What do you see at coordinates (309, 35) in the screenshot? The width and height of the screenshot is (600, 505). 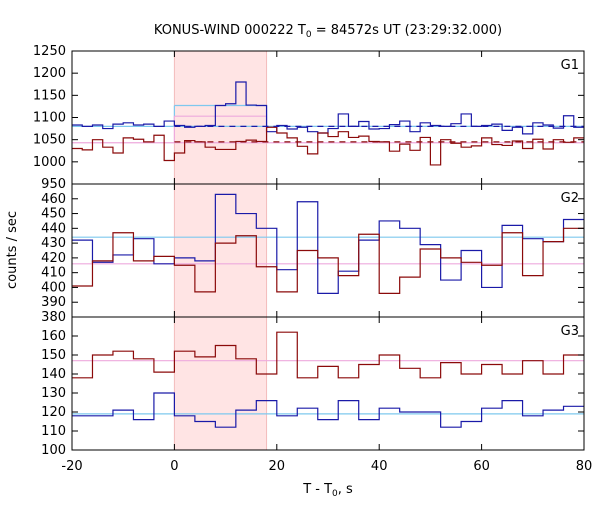 I see `chart-title-subscript: 0` at bounding box center [309, 35].